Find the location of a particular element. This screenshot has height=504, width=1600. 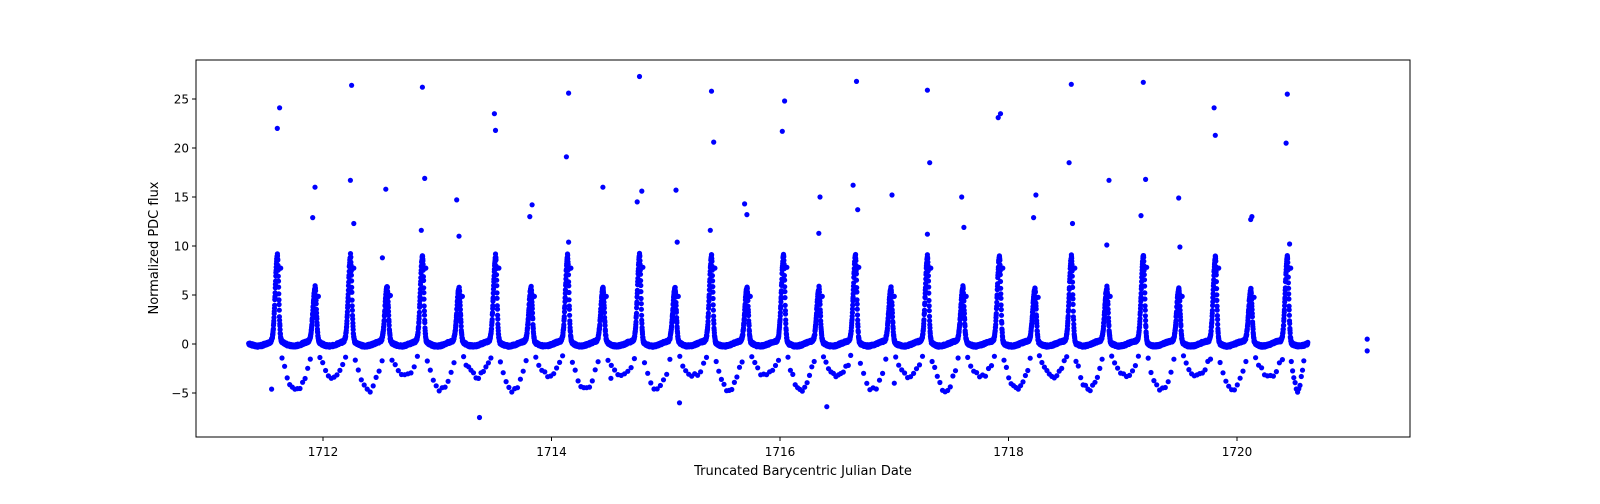

y-tick-label: −5 is located at coordinates (180, 394).